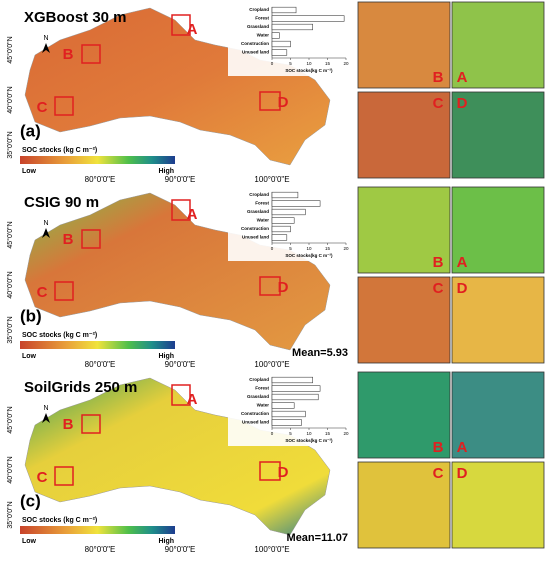 Image resolution: width=550 pixels, height=562 pixels. What do you see at coordinates (180, 549) in the screenshot?
I see `lon-label: 90°0'0"E` at bounding box center [180, 549].